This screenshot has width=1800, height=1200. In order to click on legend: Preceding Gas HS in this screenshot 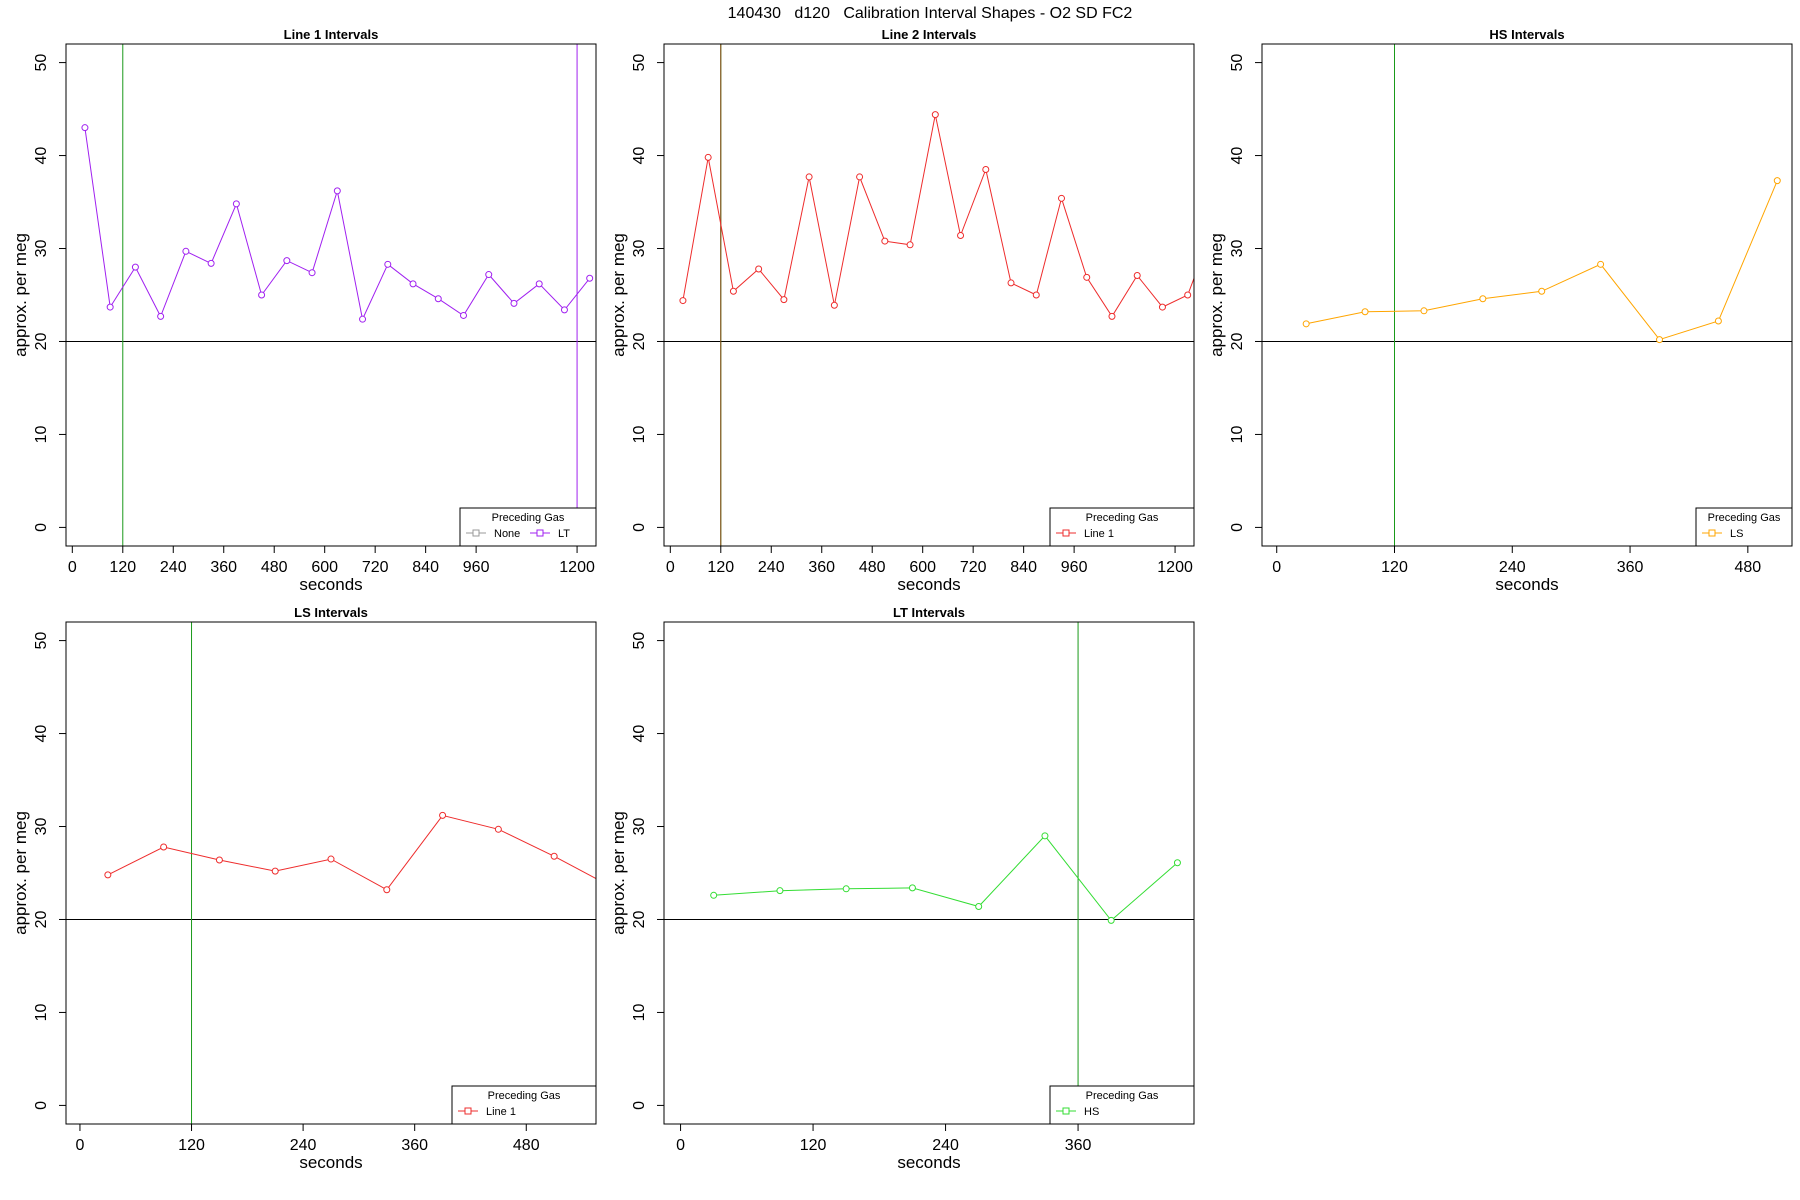, I will do `click(1122, 1105)`.